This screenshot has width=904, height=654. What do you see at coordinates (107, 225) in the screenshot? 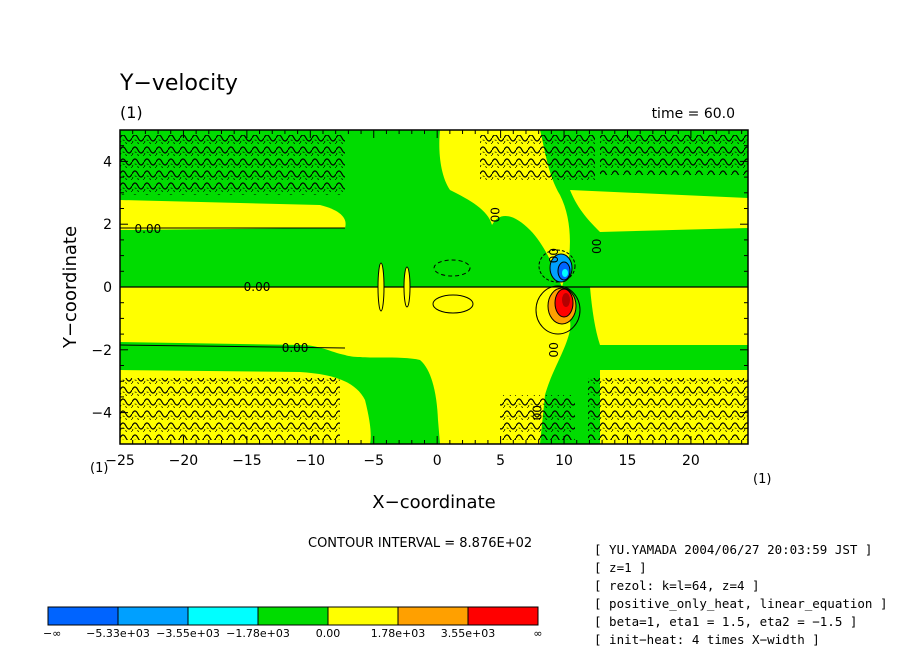
I see `y-tick-label: 2` at bounding box center [107, 225].